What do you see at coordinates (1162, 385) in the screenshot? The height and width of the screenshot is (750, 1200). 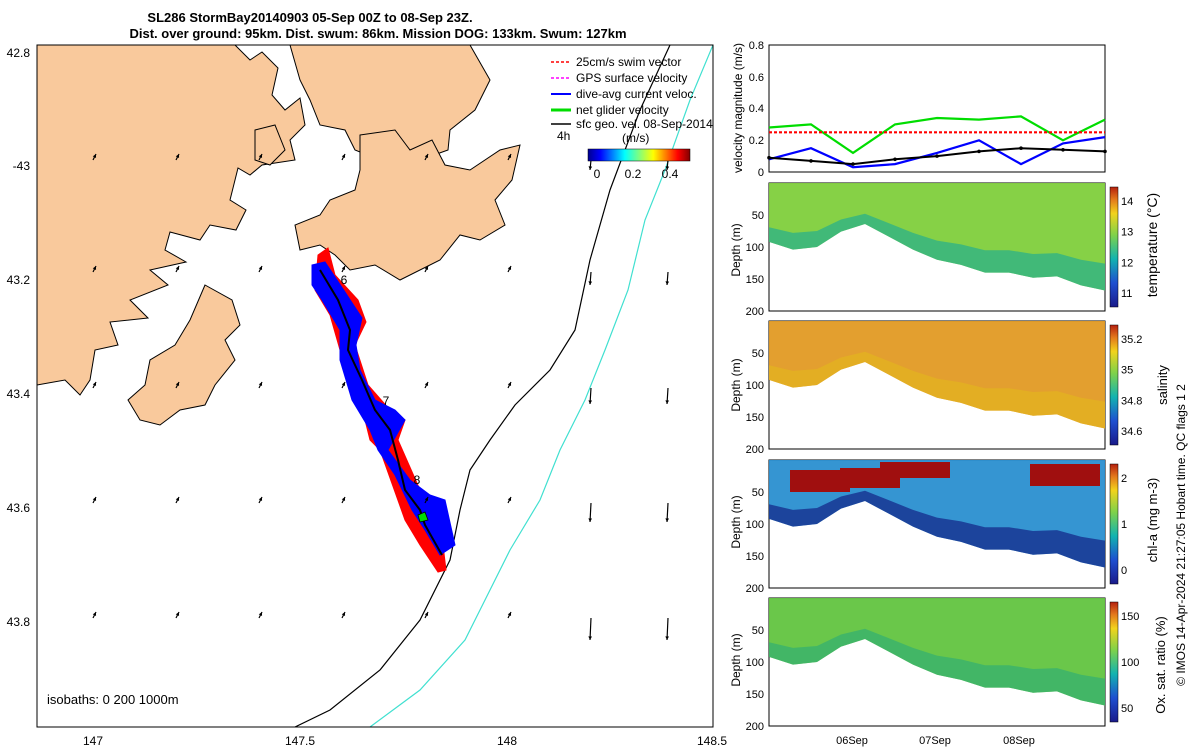 I see `sal-cbar-label: salinity` at bounding box center [1162, 385].